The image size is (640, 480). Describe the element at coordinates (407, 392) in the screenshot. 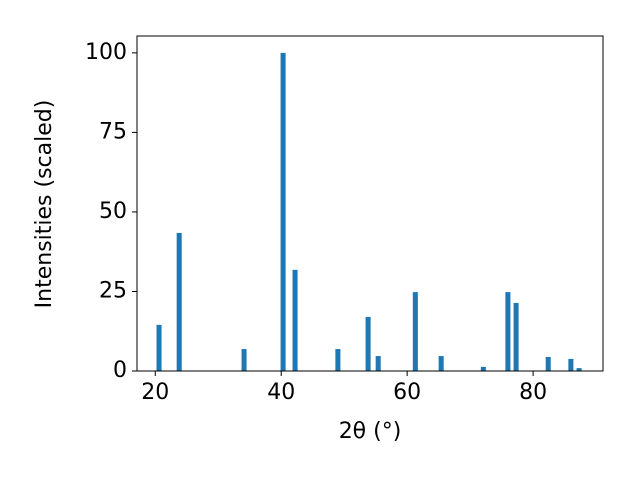

I see `x-tick-label: 60` at that location.